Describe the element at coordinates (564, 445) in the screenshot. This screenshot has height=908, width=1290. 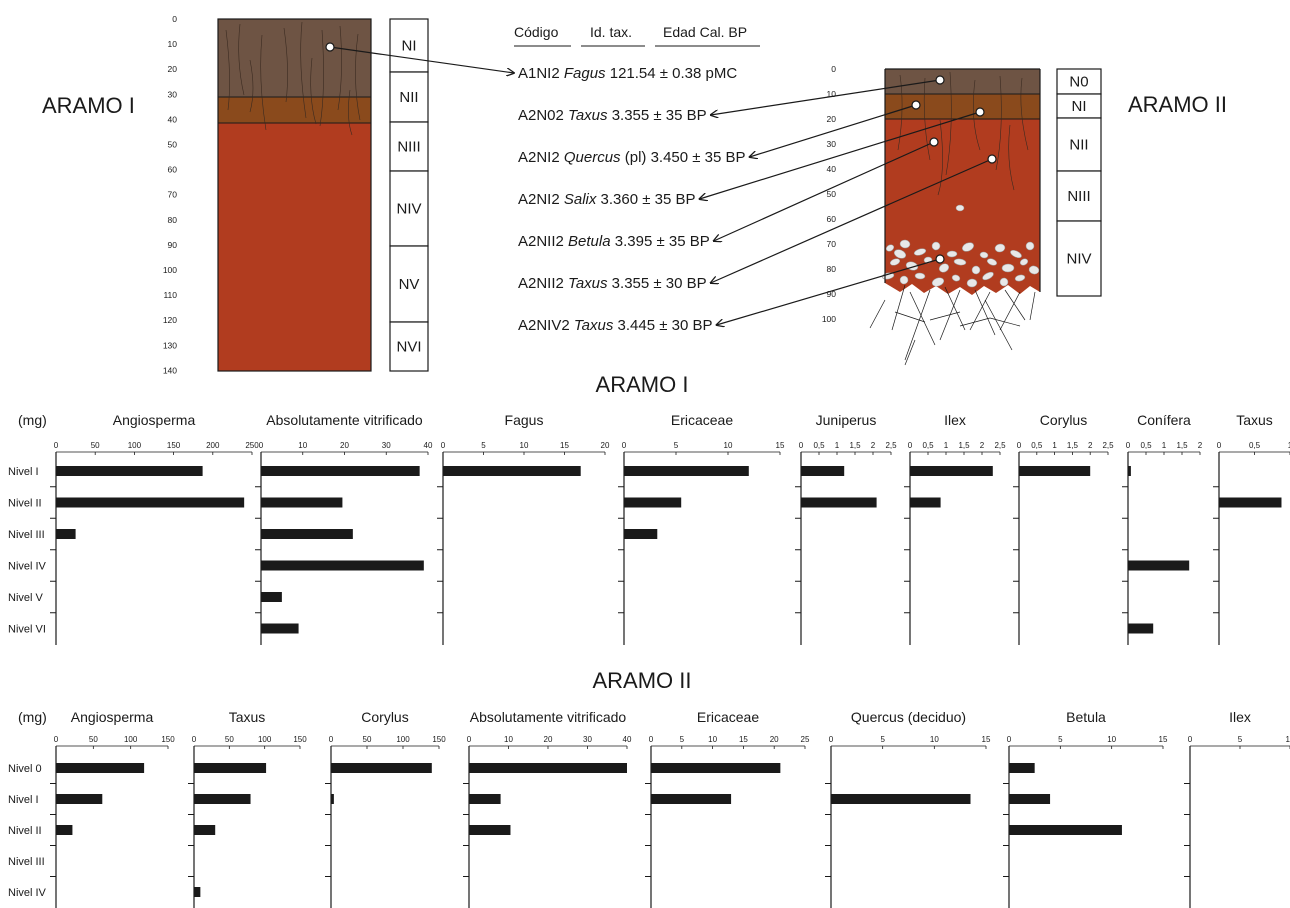
I see `aramo1-x-tick-label: 15` at that location.